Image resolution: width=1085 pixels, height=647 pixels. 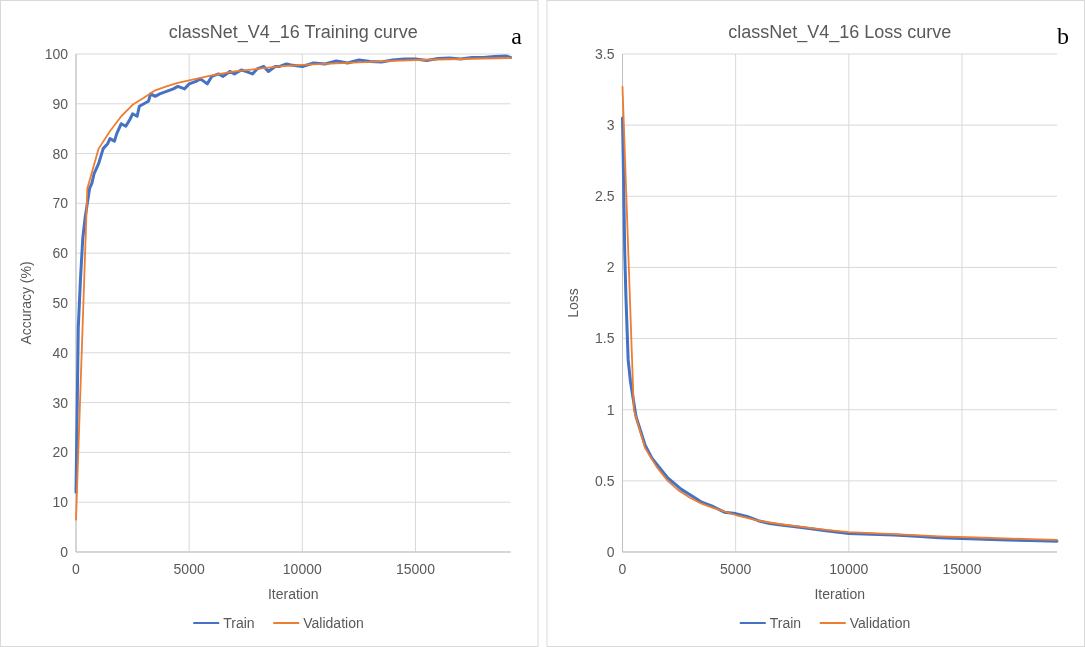 I want to click on y-tick-label: 90, so click(x=60, y=103).